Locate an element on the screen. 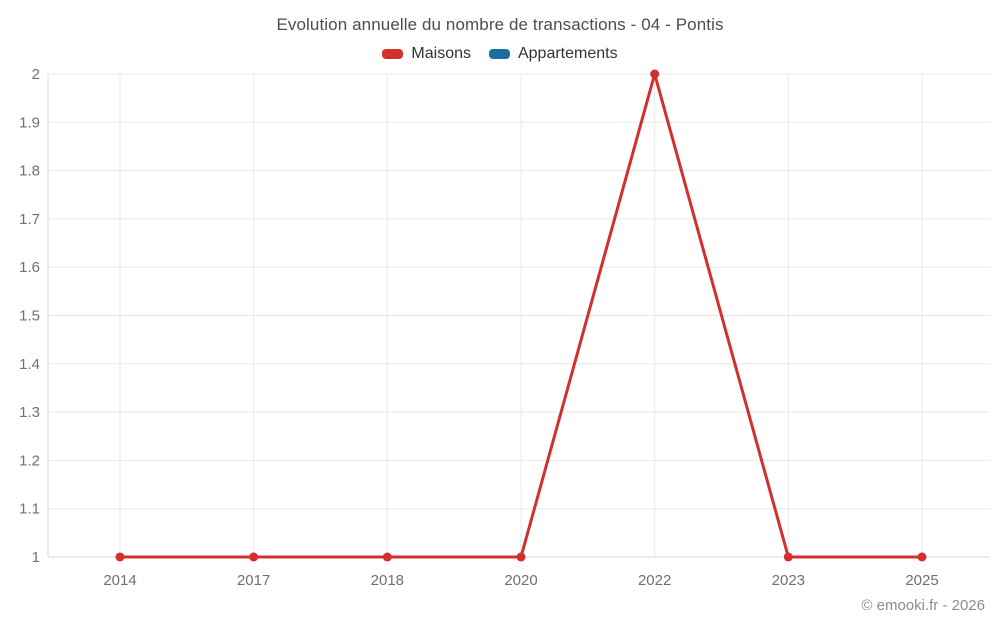  y-axis-tick-label: 1.5 is located at coordinates (29, 316).